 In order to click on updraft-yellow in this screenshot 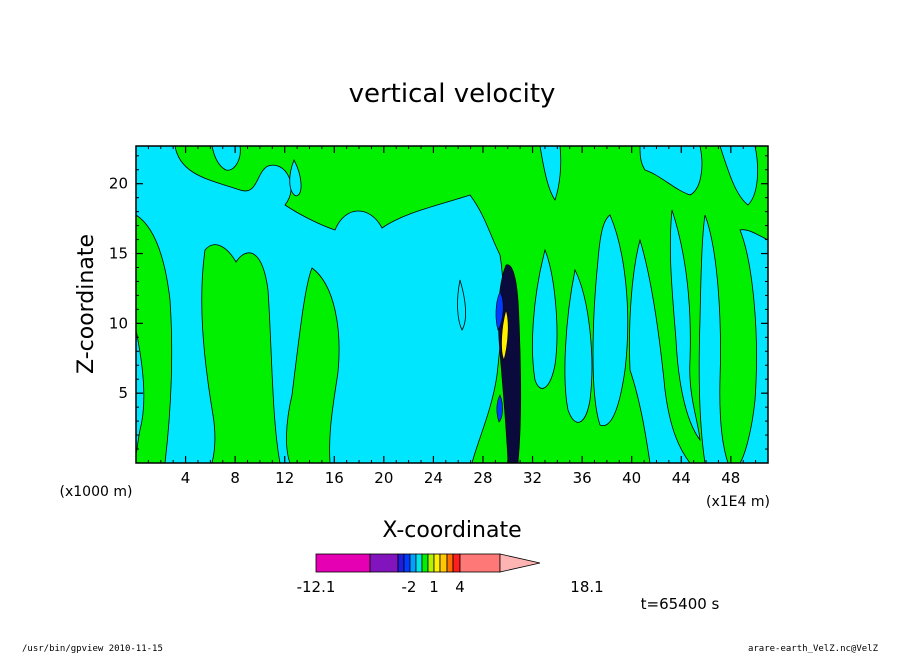, I will do `click(505, 334)`.